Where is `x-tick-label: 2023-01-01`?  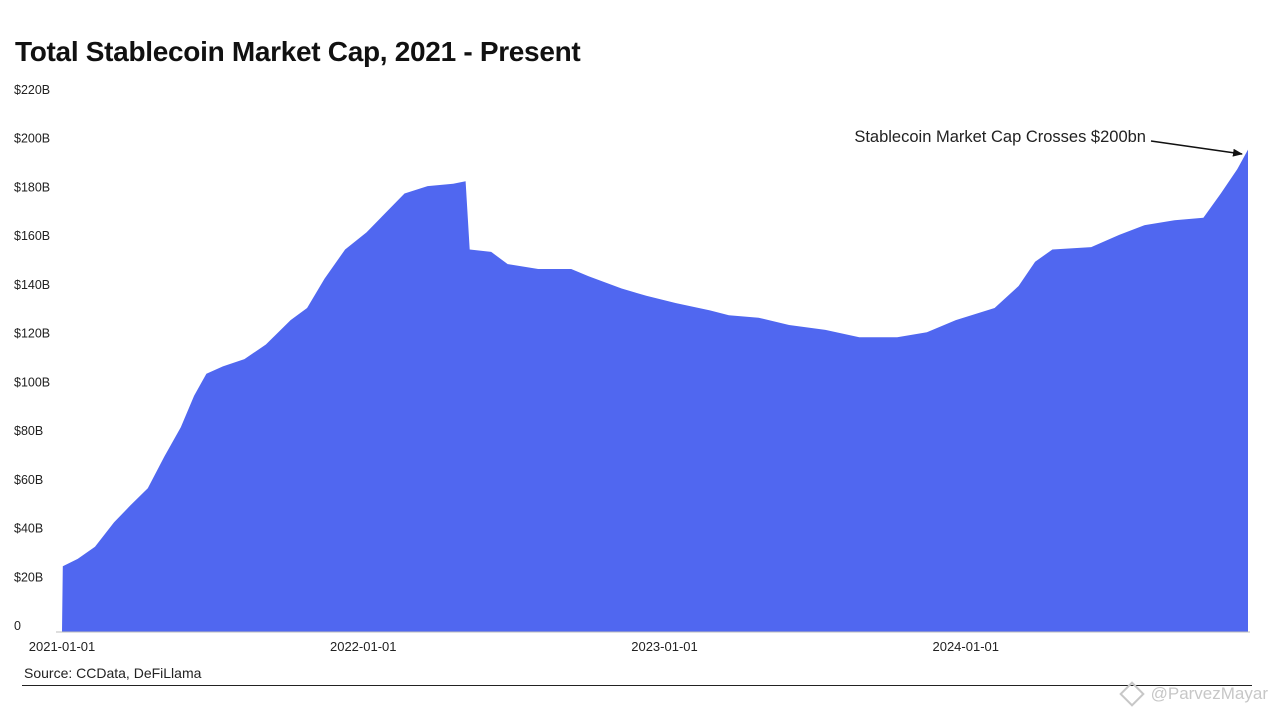
x-tick-label: 2023-01-01 is located at coordinates (664, 646).